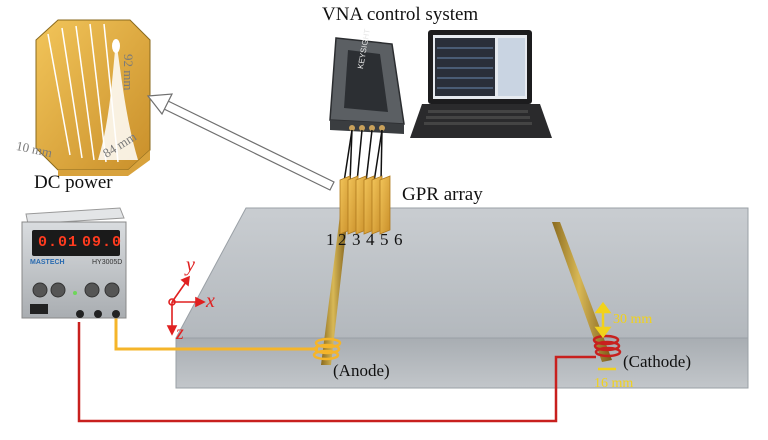  I want to click on gpr-antenna-array, so click(365, 205).